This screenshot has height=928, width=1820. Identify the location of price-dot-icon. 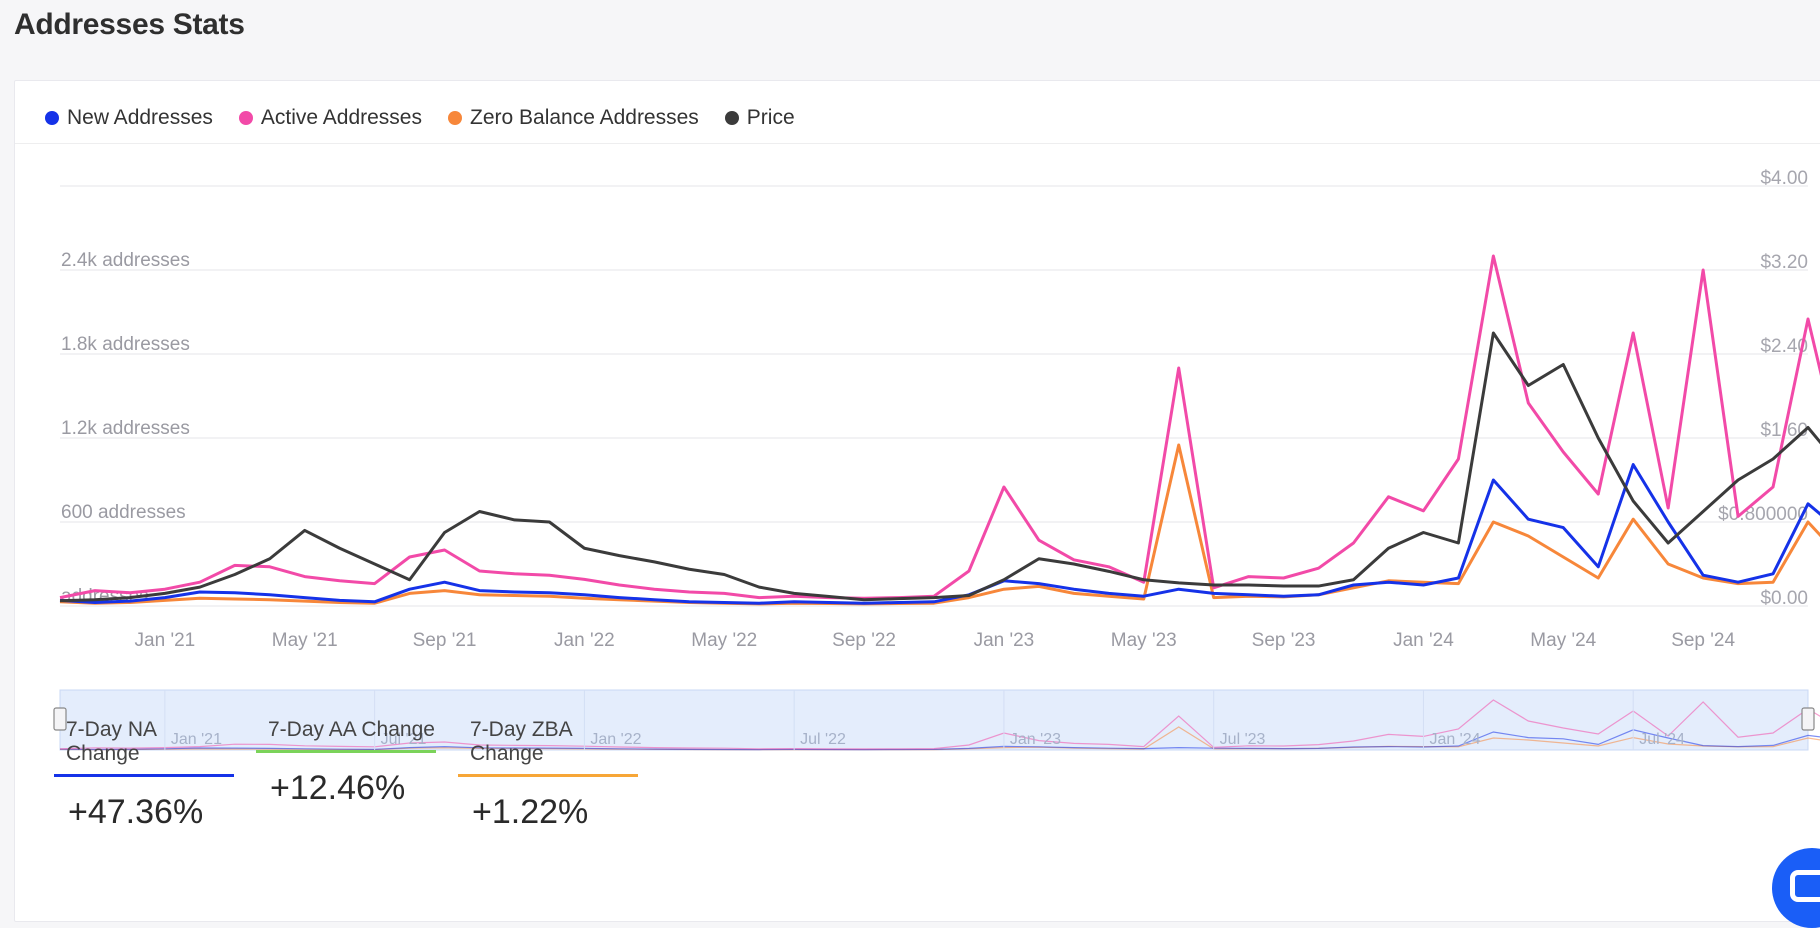
(731, 118).